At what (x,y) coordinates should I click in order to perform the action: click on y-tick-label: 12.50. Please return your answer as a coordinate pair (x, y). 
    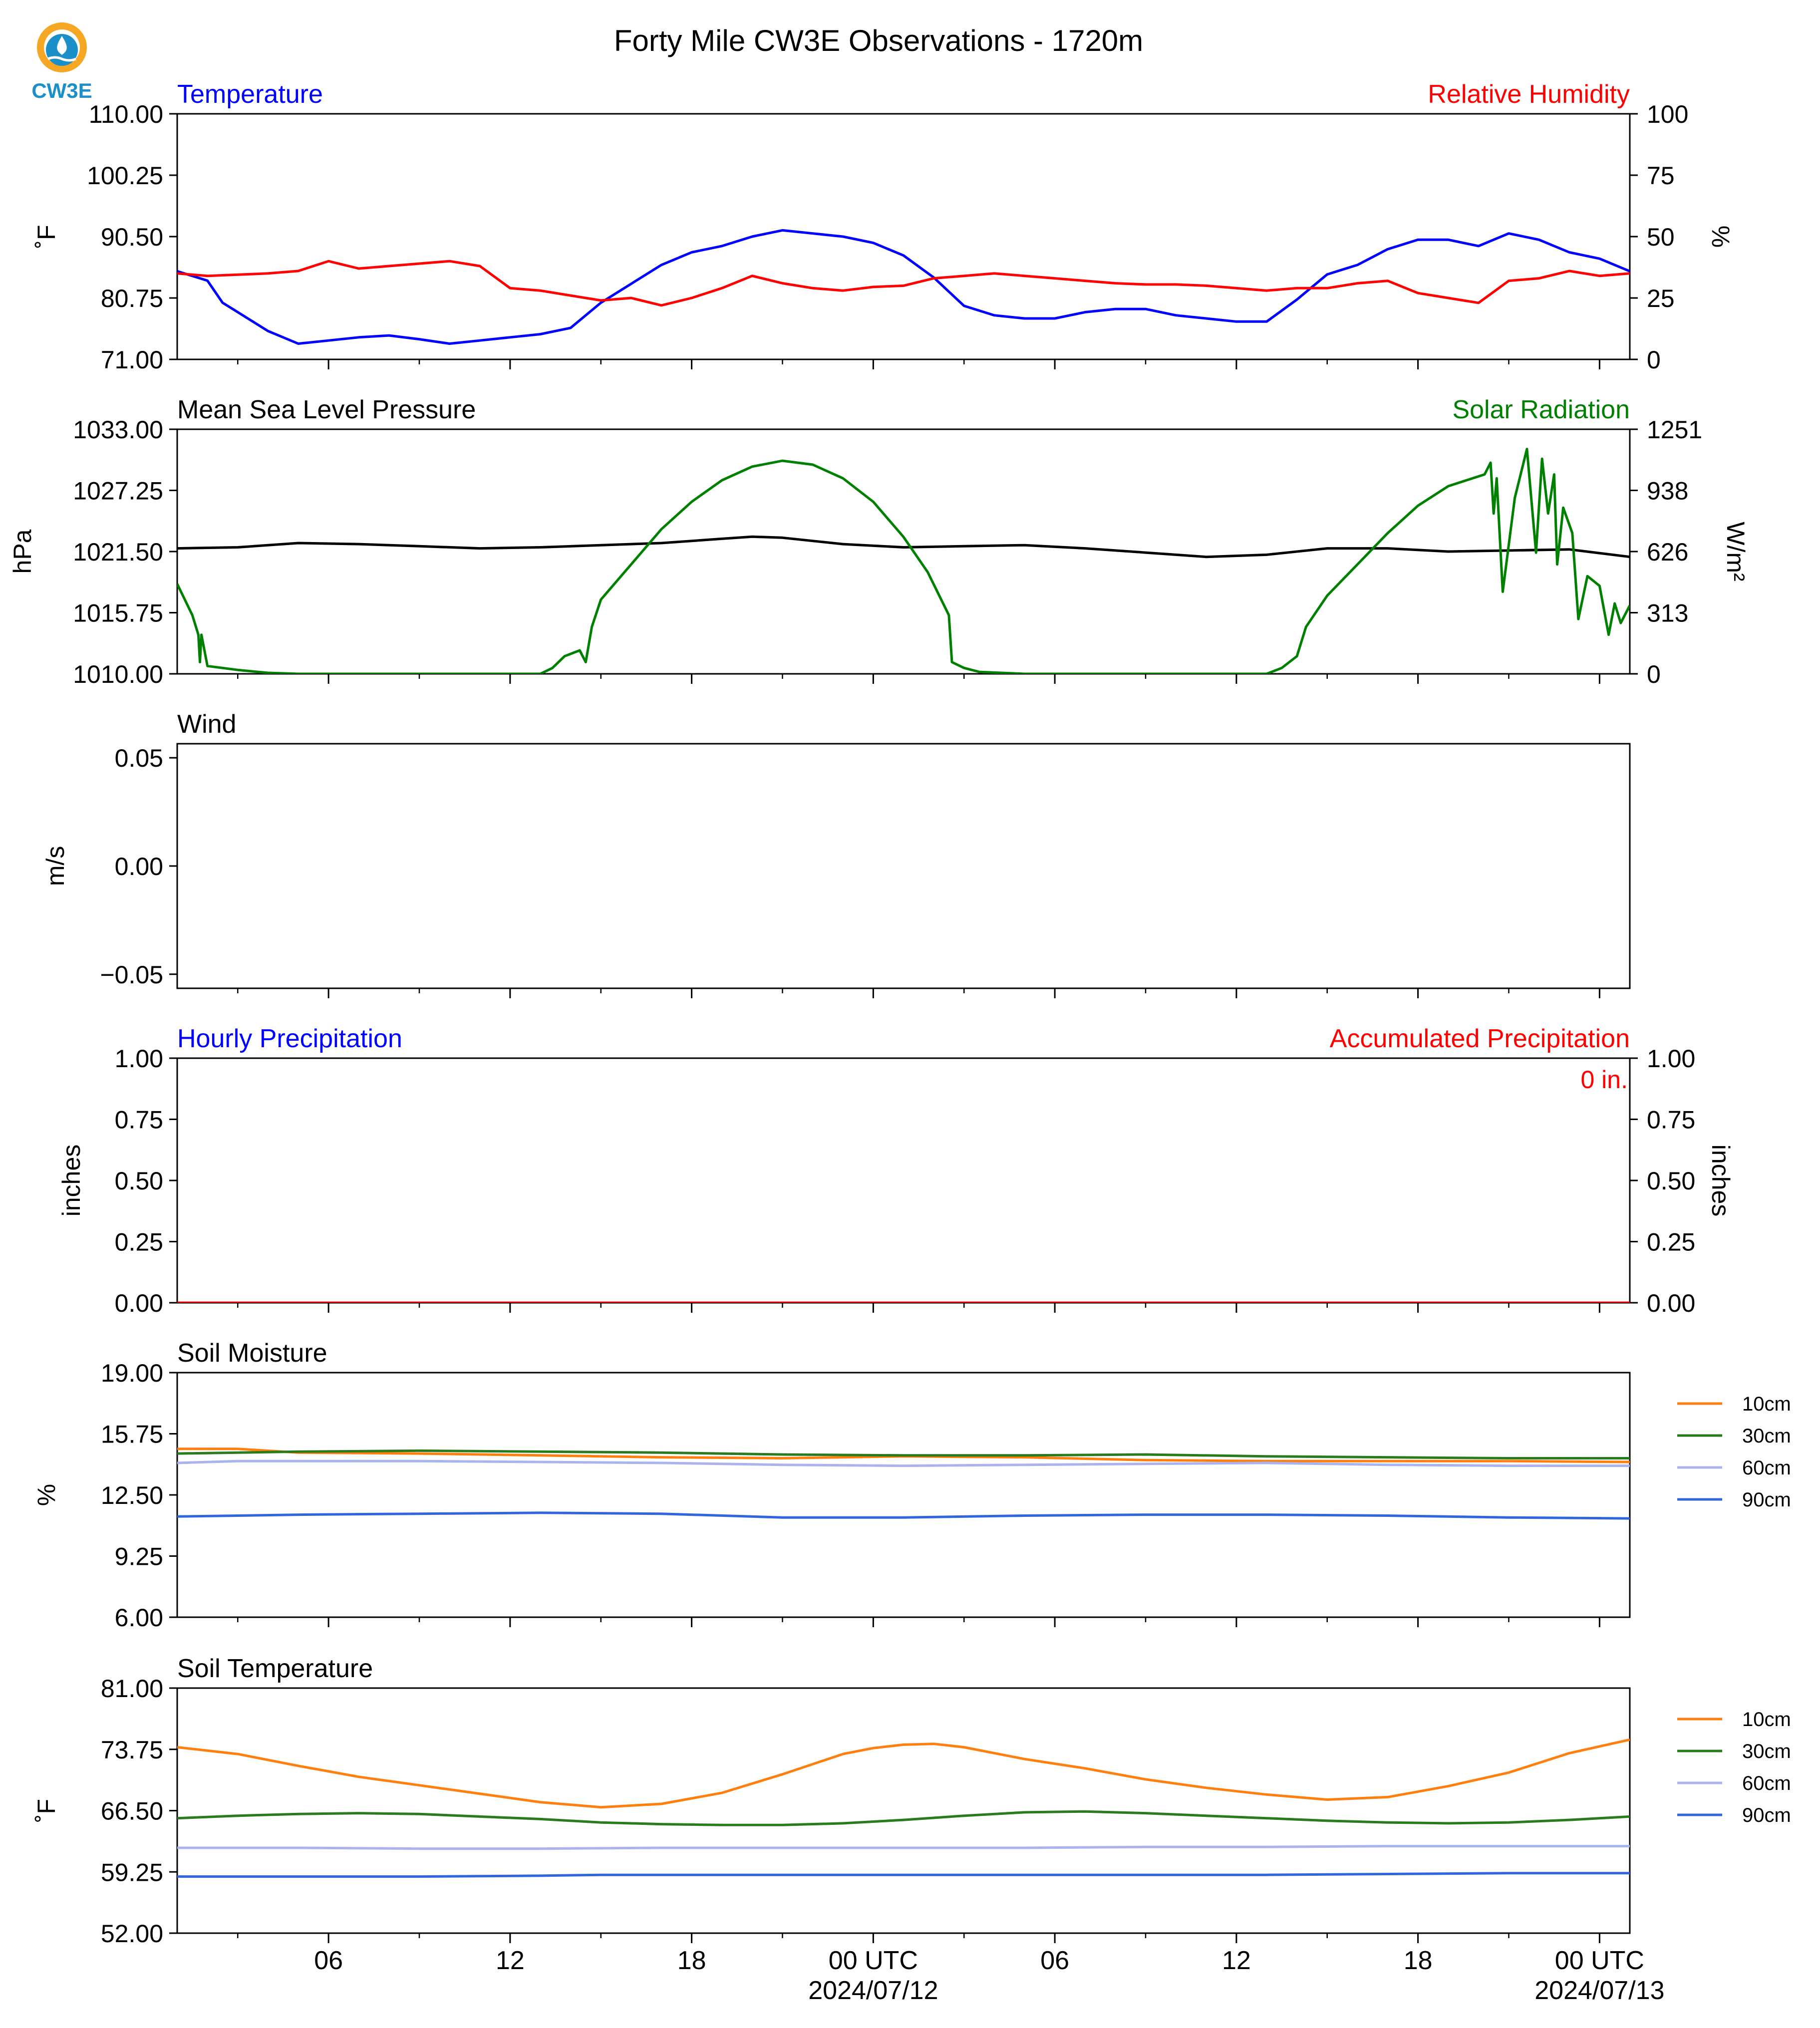
    Looking at the image, I should click on (132, 1495).